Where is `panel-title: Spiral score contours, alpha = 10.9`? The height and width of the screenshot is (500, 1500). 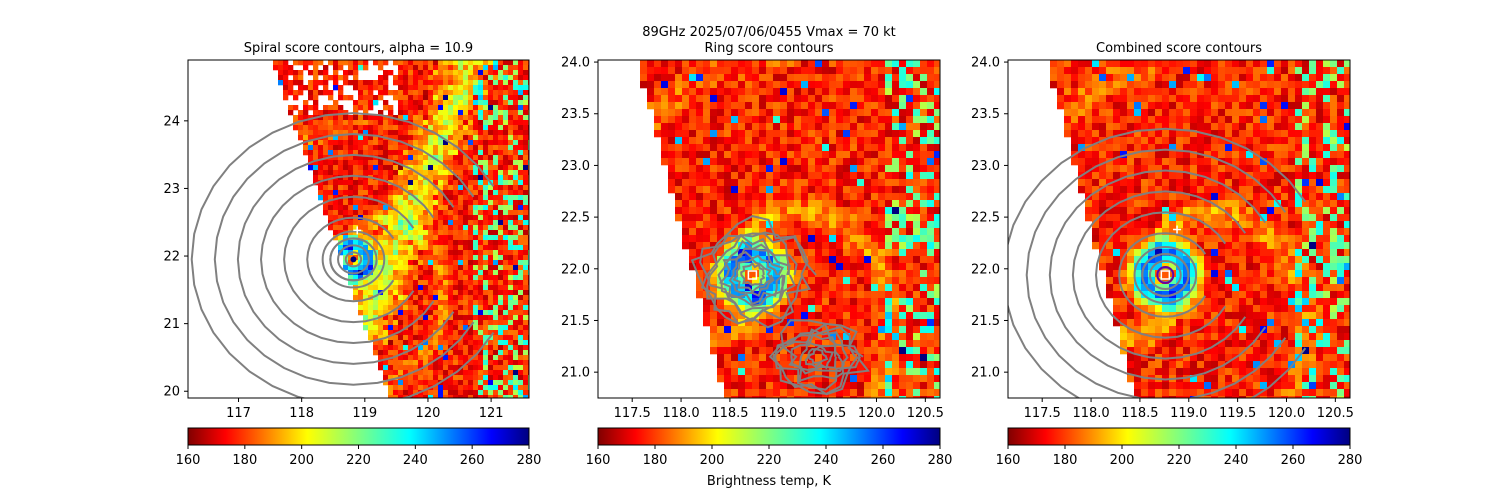
panel-title: Spiral score contours, alpha = 10.9 is located at coordinates (358, 48).